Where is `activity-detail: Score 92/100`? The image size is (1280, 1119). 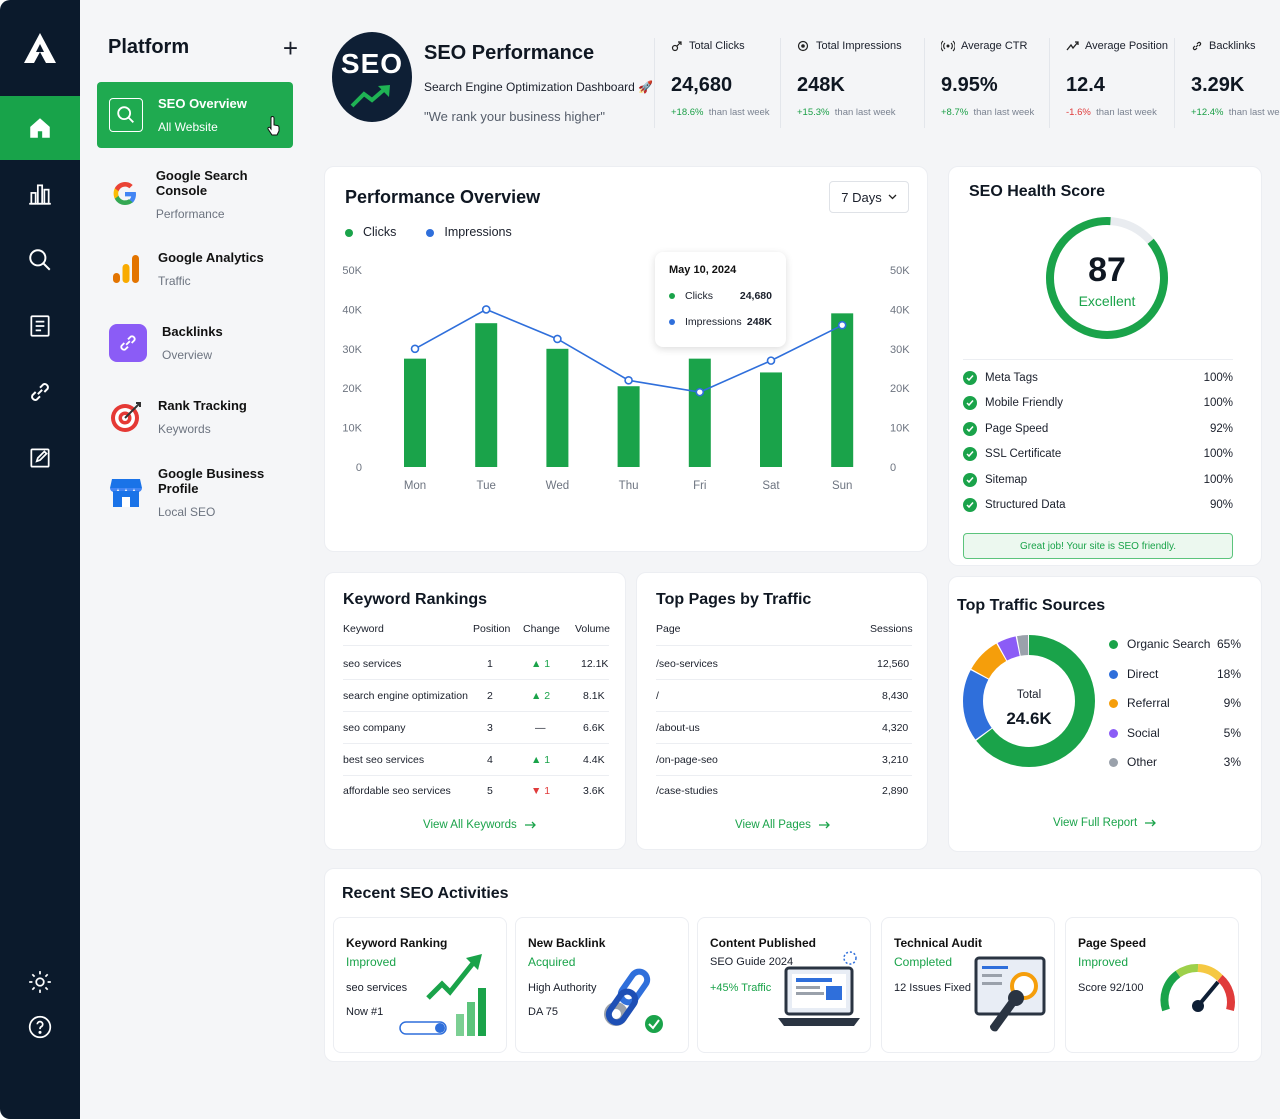 activity-detail: Score 92/100 is located at coordinates (1111, 988).